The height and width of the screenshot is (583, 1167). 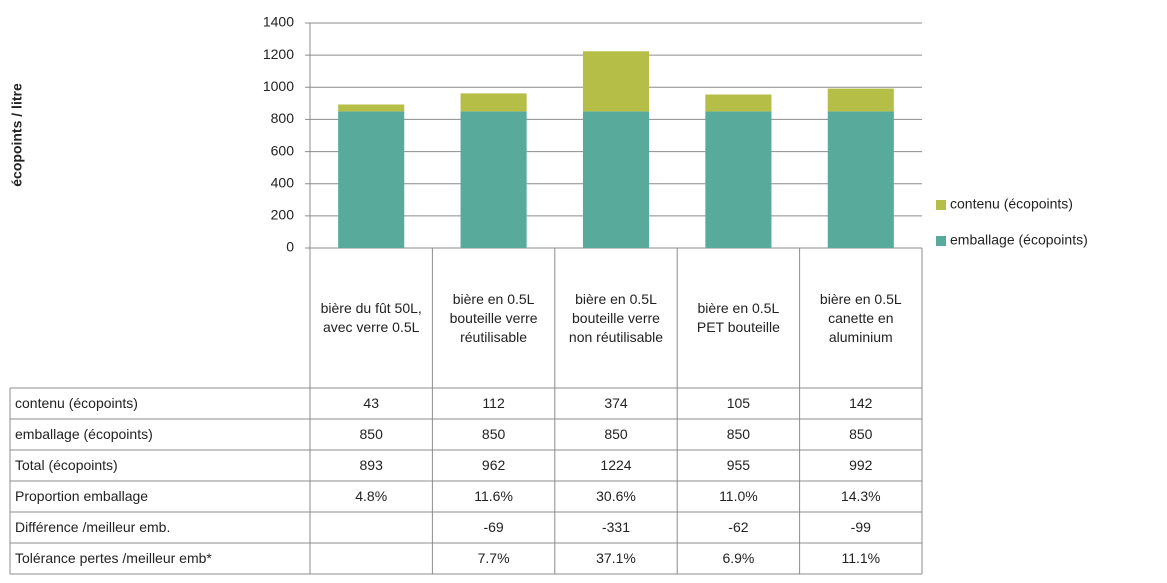 What do you see at coordinates (283, 182) in the screenshot?
I see `y-tick-label: 400` at bounding box center [283, 182].